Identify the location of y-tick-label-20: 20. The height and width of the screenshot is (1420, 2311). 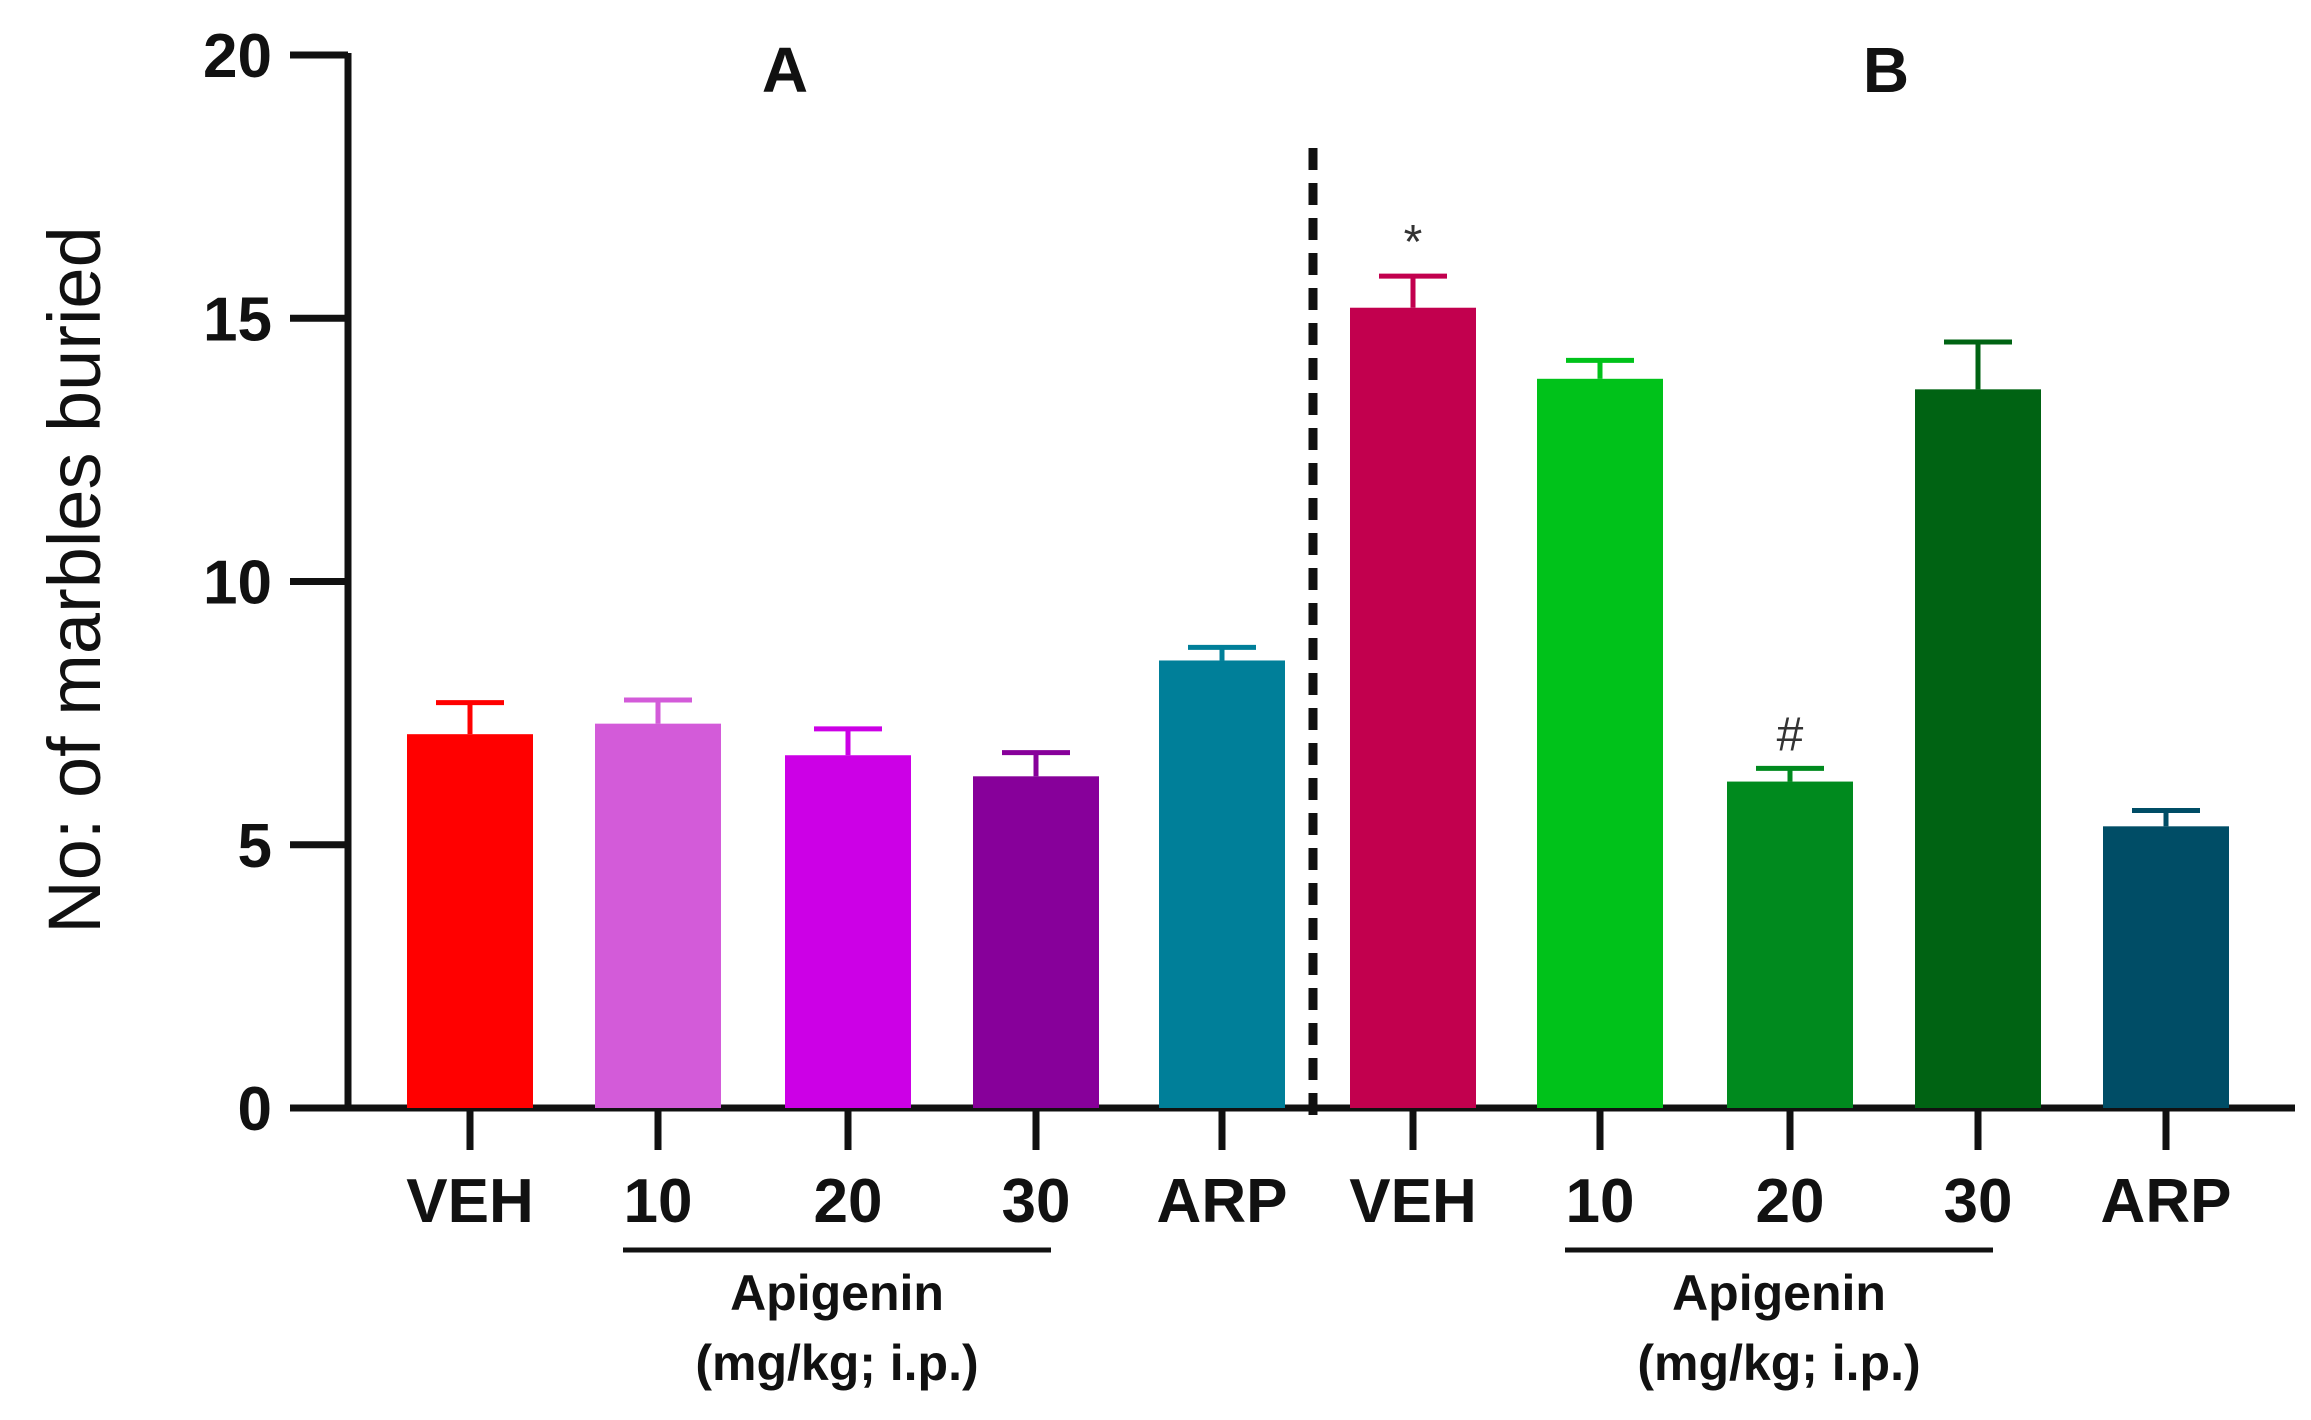
(237, 56).